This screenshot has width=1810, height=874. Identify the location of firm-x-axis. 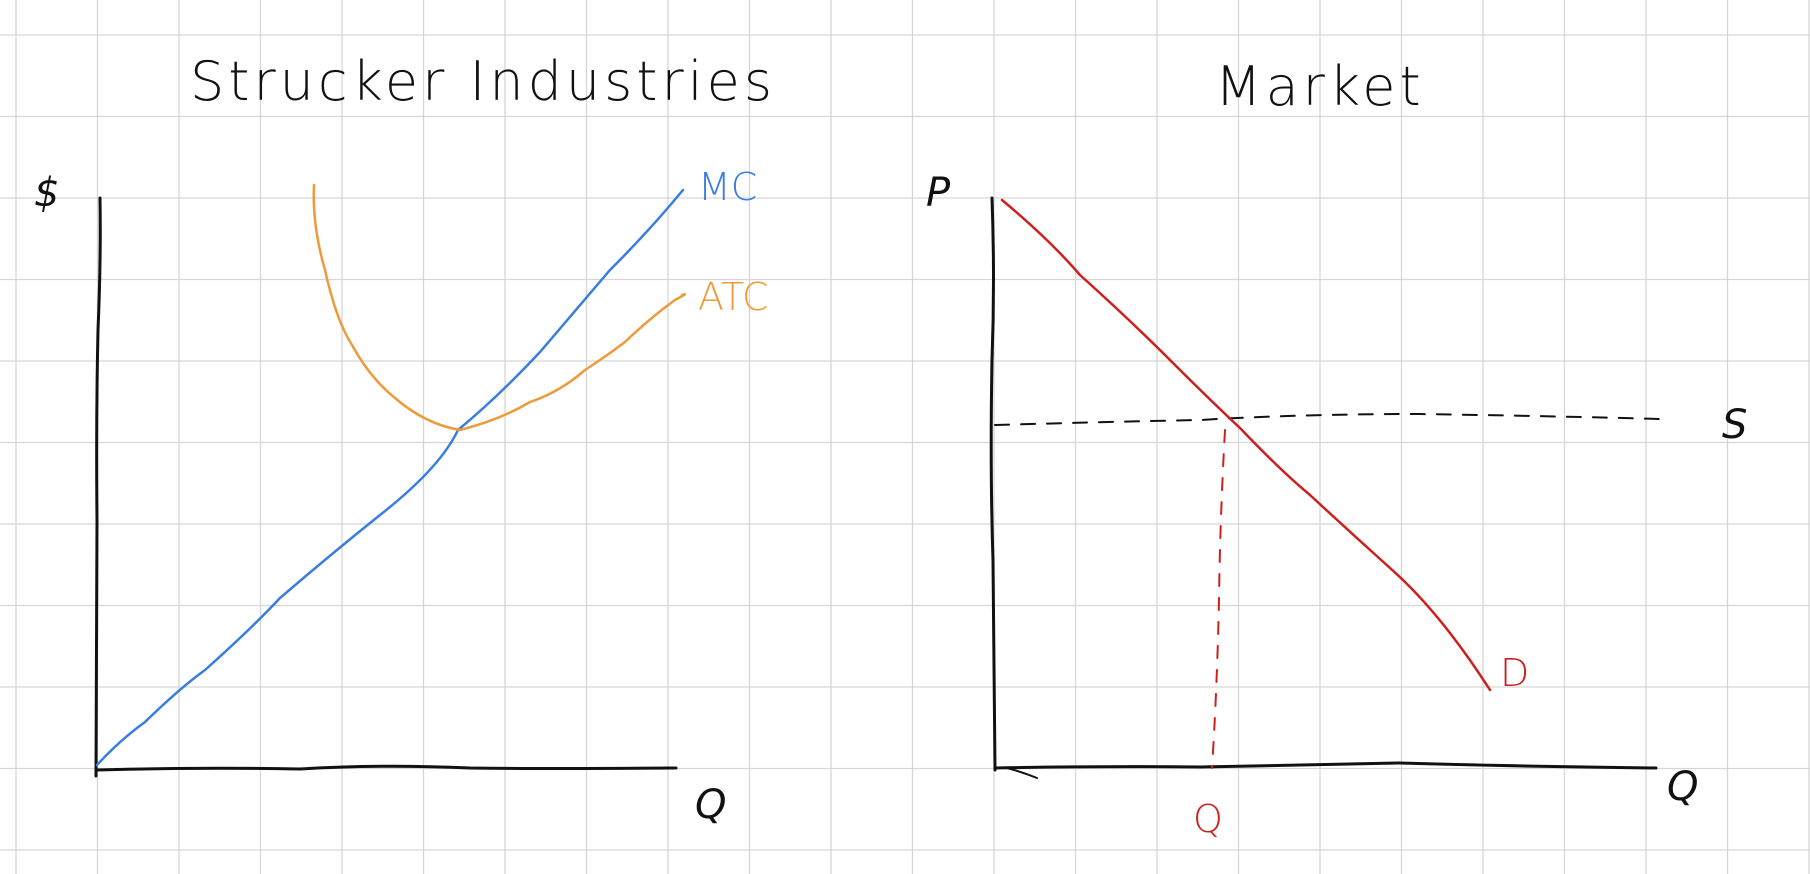
(386, 768).